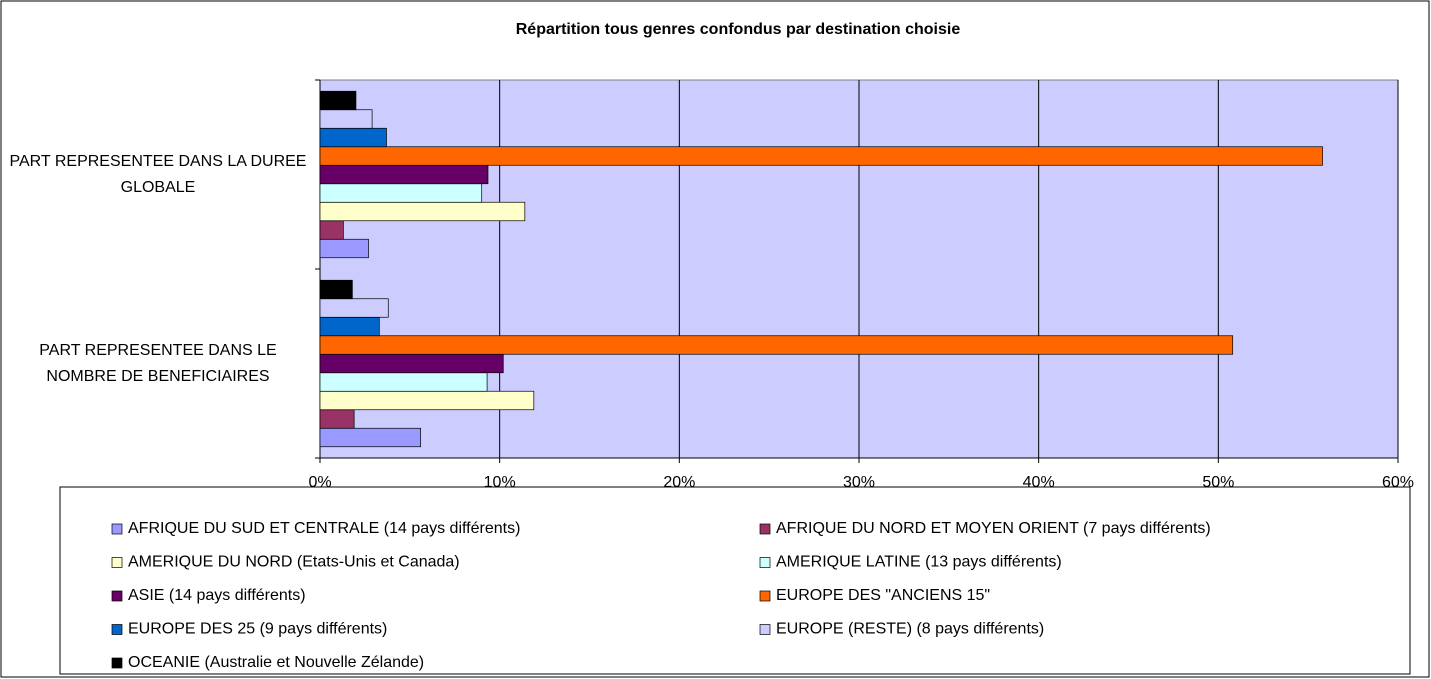 The width and height of the screenshot is (1431, 679). What do you see at coordinates (217, 595) in the screenshot?
I see `legend-label: ASIE (14 pays différents)` at bounding box center [217, 595].